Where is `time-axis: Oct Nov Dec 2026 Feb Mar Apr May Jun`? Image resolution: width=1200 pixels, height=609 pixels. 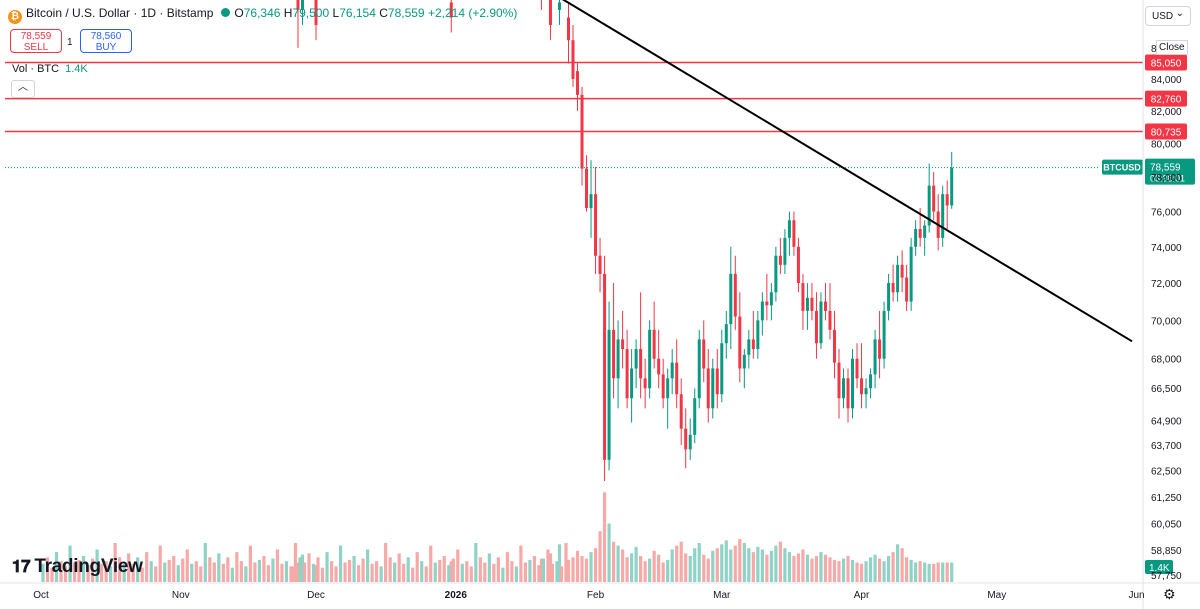
time-axis: Oct Nov Dec 2026 Feb Mar Apr May Jun is located at coordinates (600, 591).